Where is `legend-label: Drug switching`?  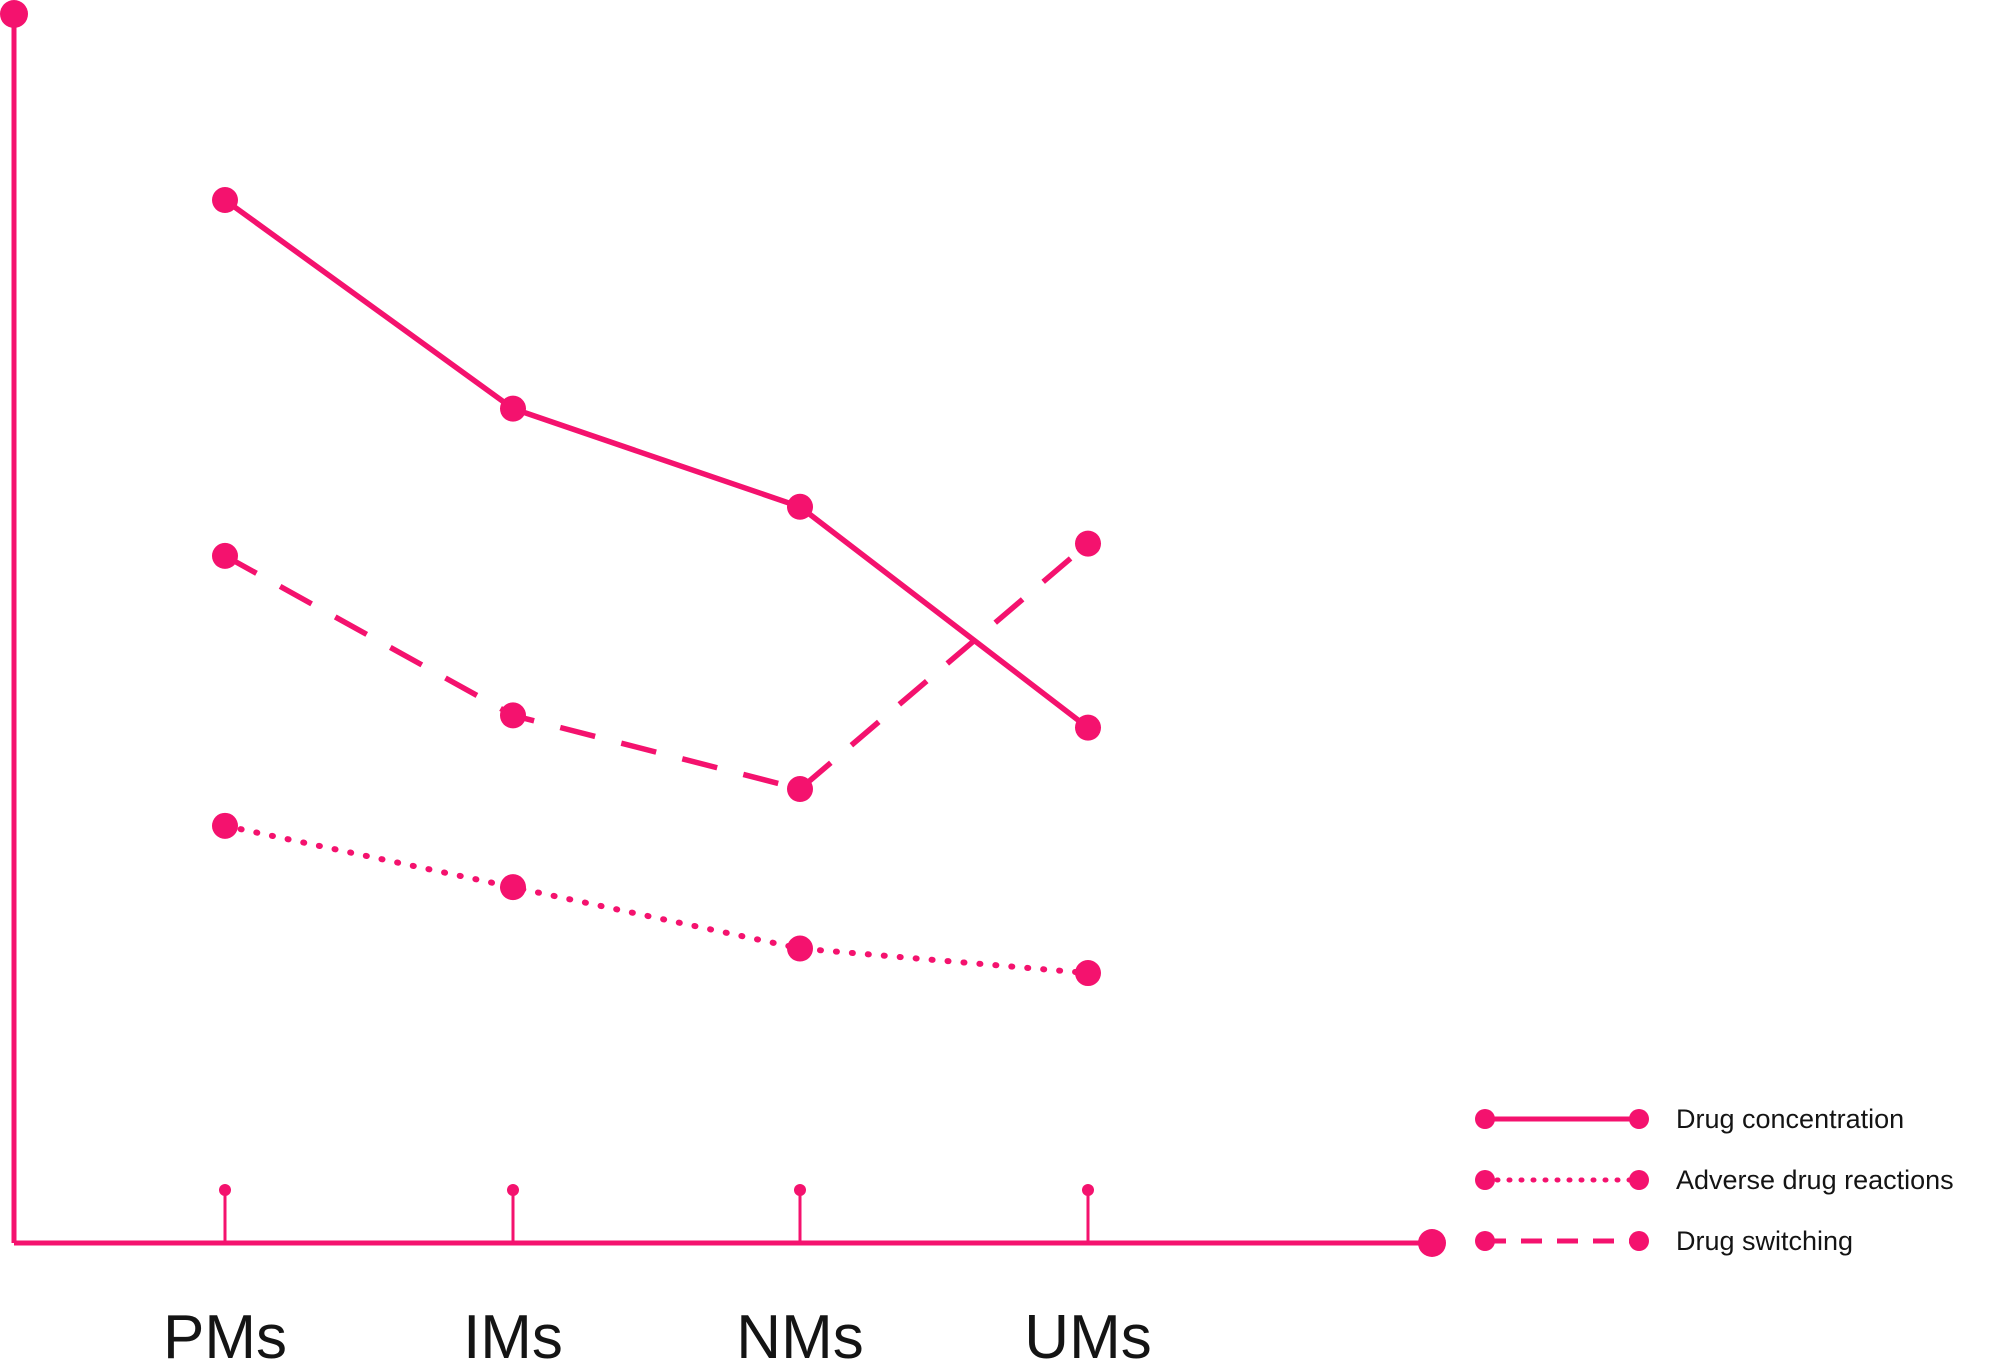
legend-label: Drug switching is located at coordinates (1765, 1240).